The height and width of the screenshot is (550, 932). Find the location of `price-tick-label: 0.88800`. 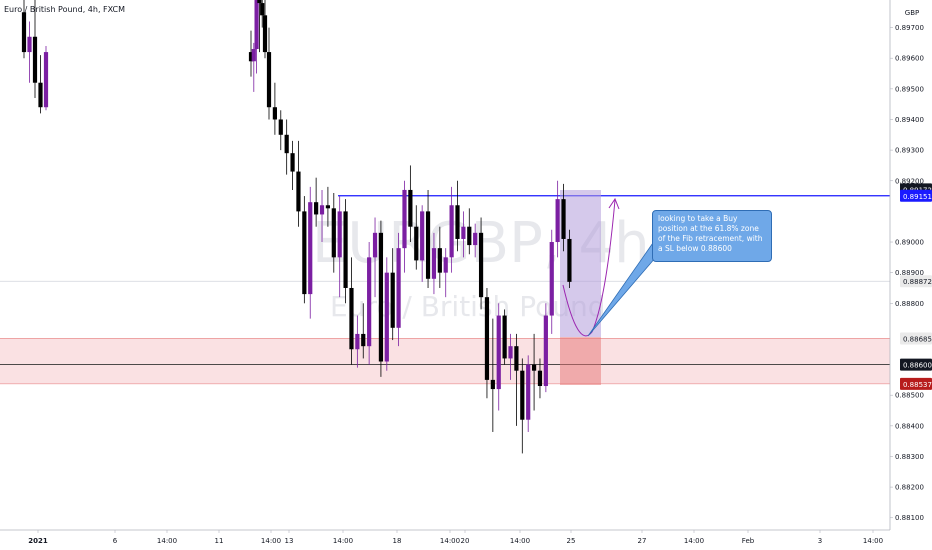

price-tick-label: 0.88800 is located at coordinates (909, 304).